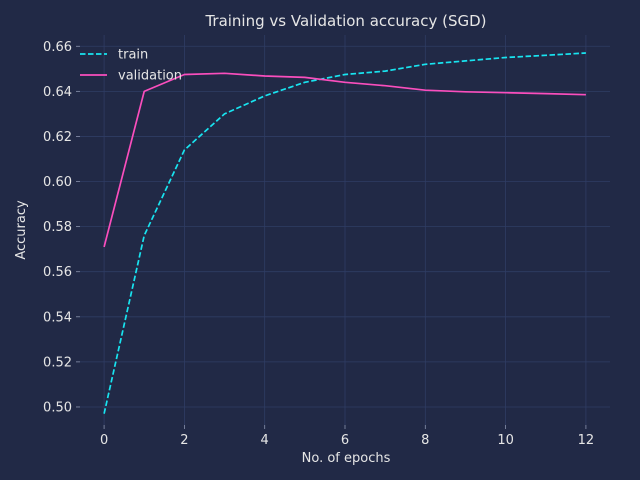 The image size is (640, 480). I want to click on y-axis-label: Accuracy, so click(21, 230).